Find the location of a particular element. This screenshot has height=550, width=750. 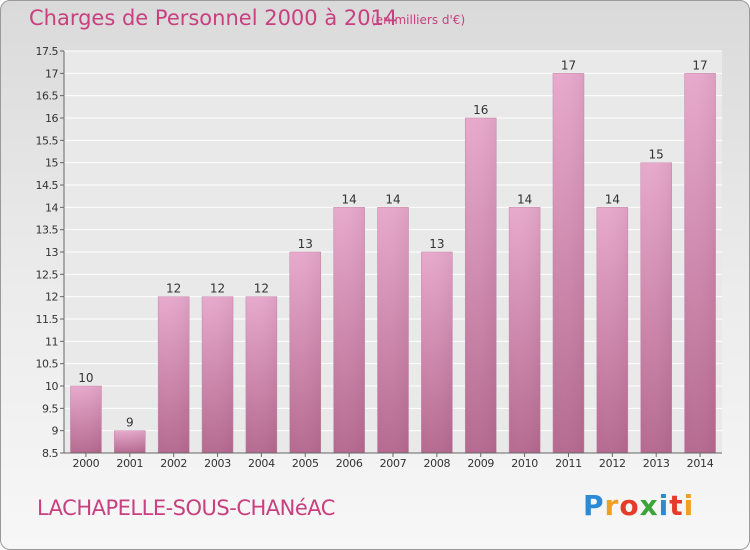

y-tick-label: 16 is located at coordinates (51, 118).